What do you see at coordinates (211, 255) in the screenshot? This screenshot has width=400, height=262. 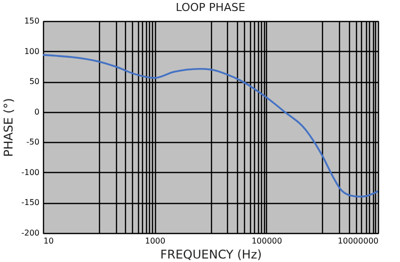 I see `x-axis-title: FREQUENCY (Hz)` at bounding box center [211, 255].